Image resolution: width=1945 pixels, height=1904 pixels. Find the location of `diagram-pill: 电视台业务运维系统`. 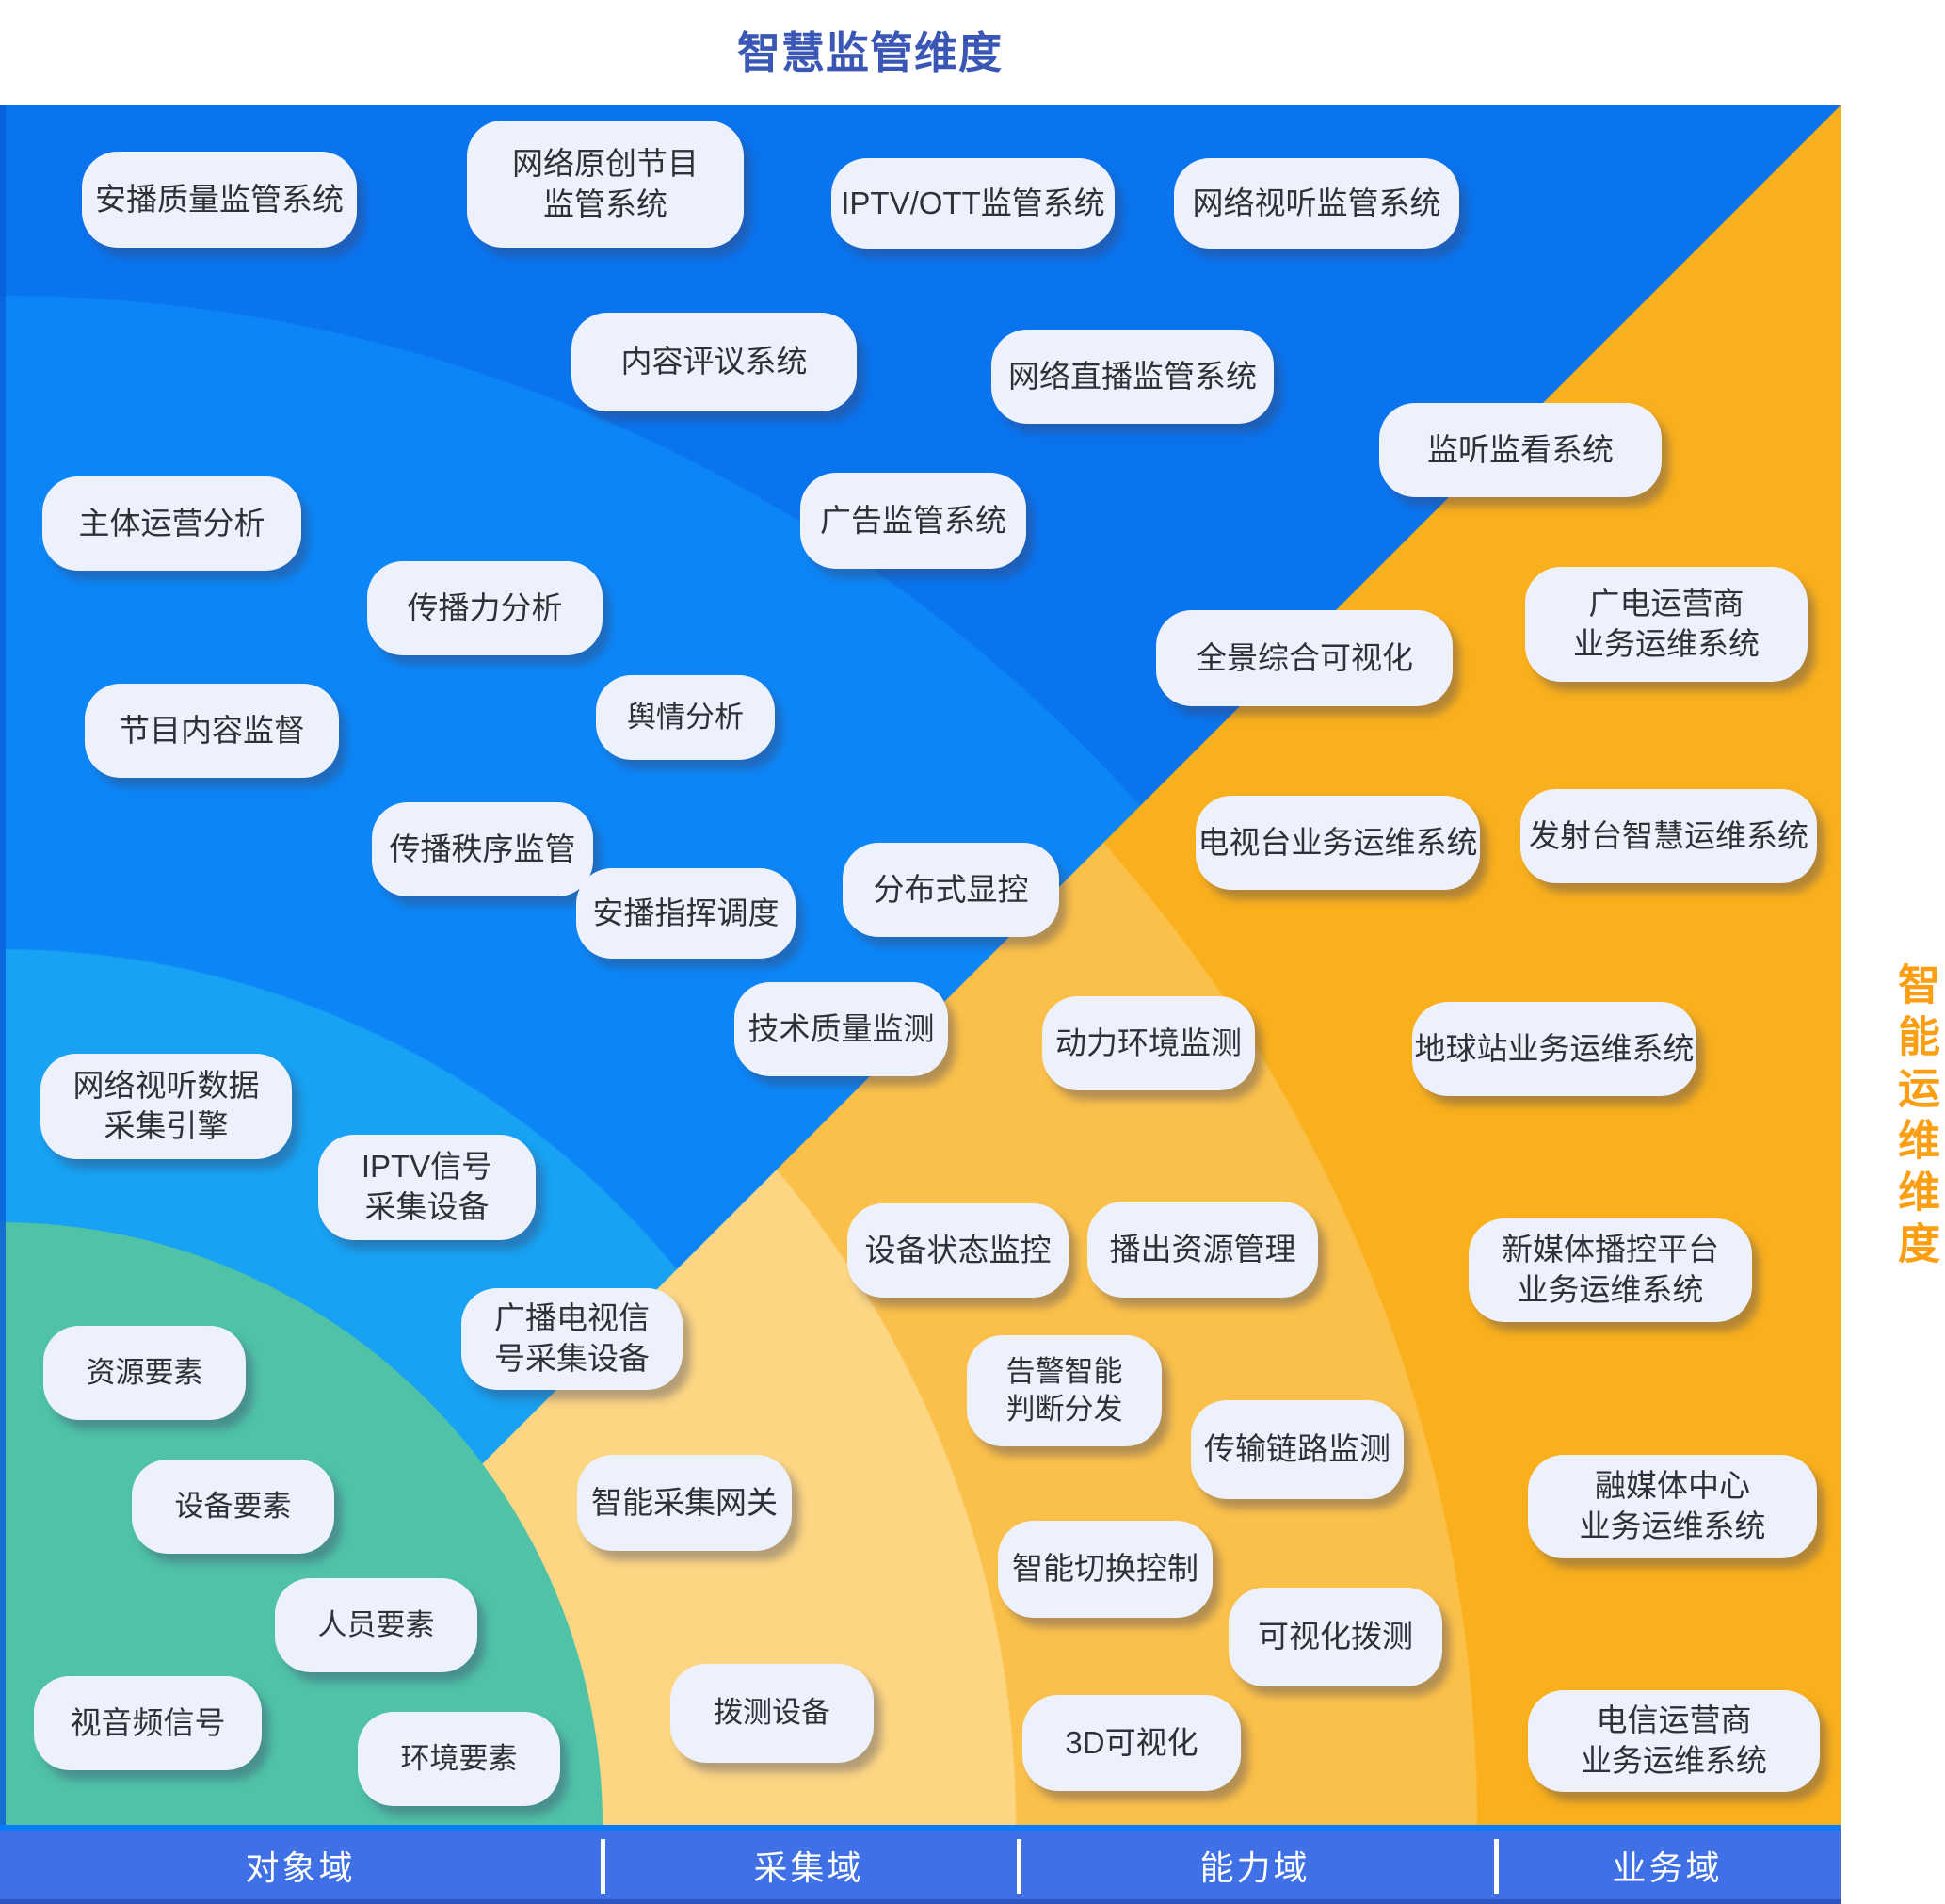

diagram-pill: 电视台业务运维系统 is located at coordinates (1338, 843).